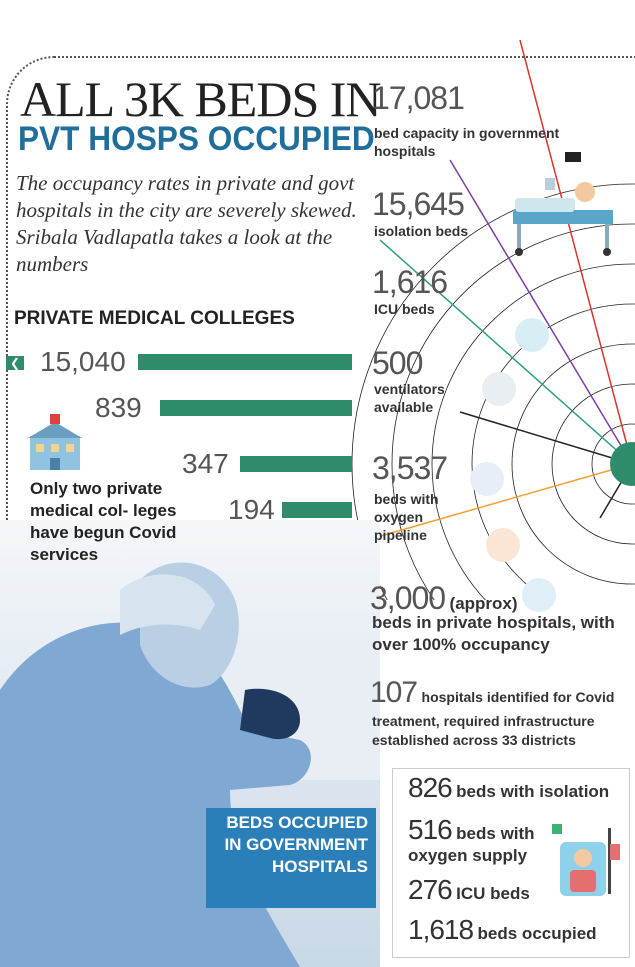  What do you see at coordinates (441, 929) in the screenshot?
I see `occupied-number: 1,618` at bounding box center [441, 929].